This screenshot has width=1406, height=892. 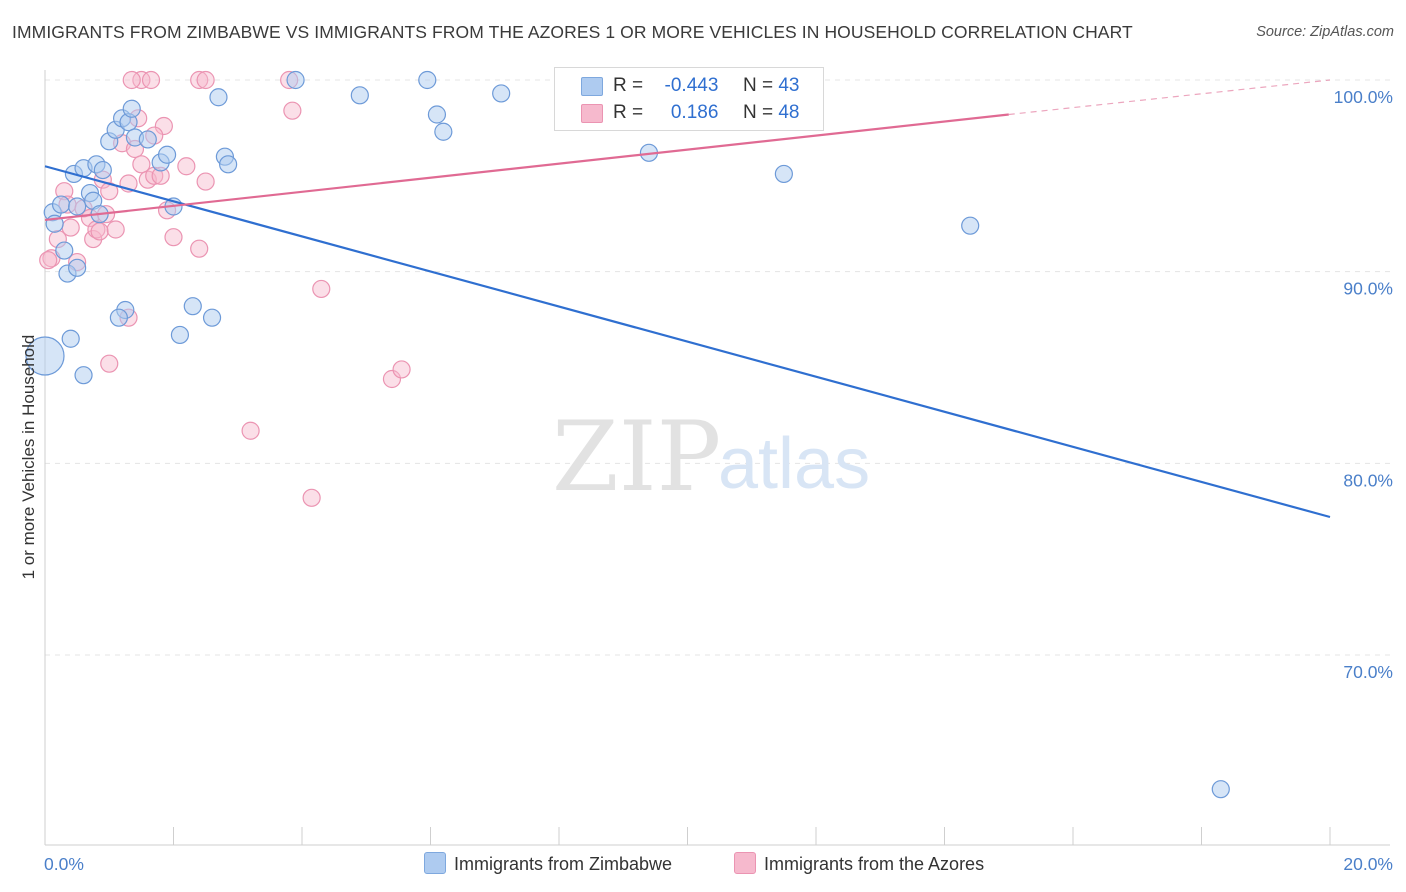 I want to click on azores-n-value: 48, so click(x=789, y=112).